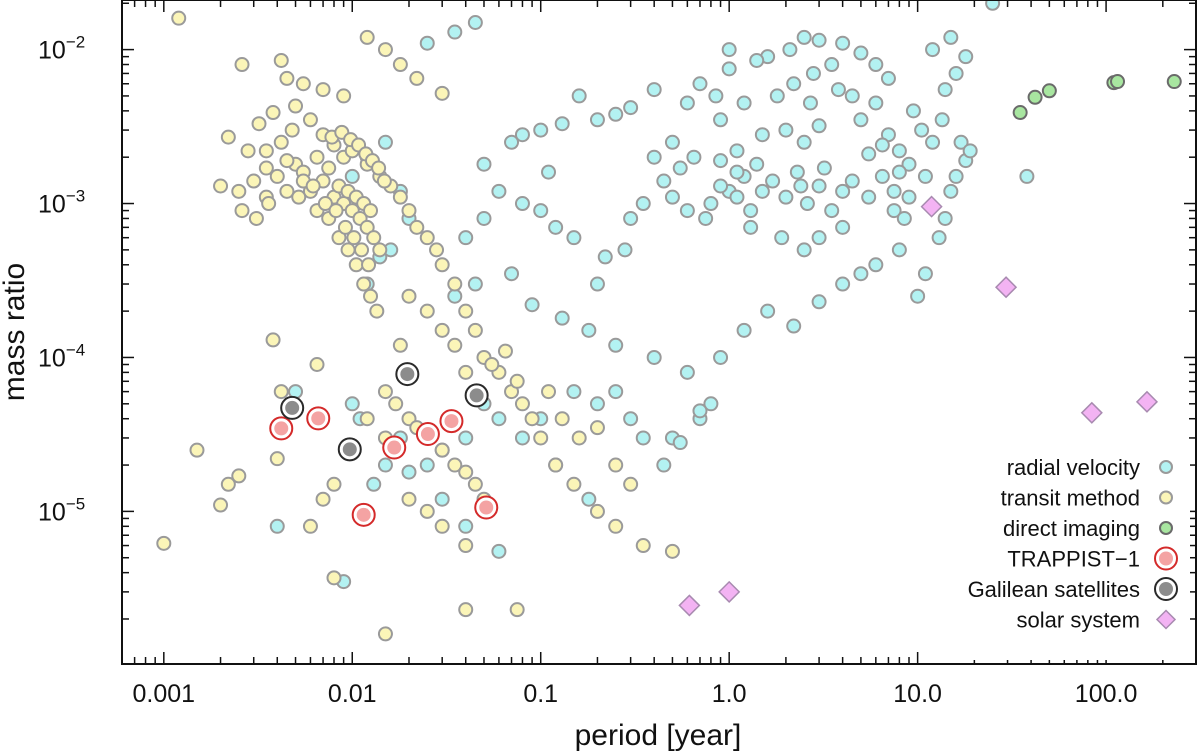 This screenshot has height=752, width=1200. What do you see at coordinates (1166, 467) in the screenshot?
I see `legend-marker-radial-velocity` at bounding box center [1166, 467].